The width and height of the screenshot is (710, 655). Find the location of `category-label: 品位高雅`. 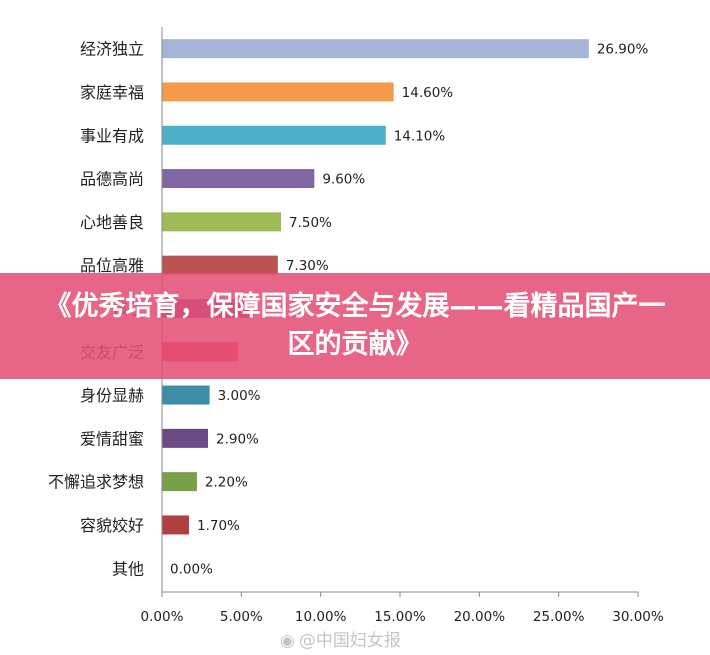

category-label: 品位高雅 is located at coordinates (112, 265).